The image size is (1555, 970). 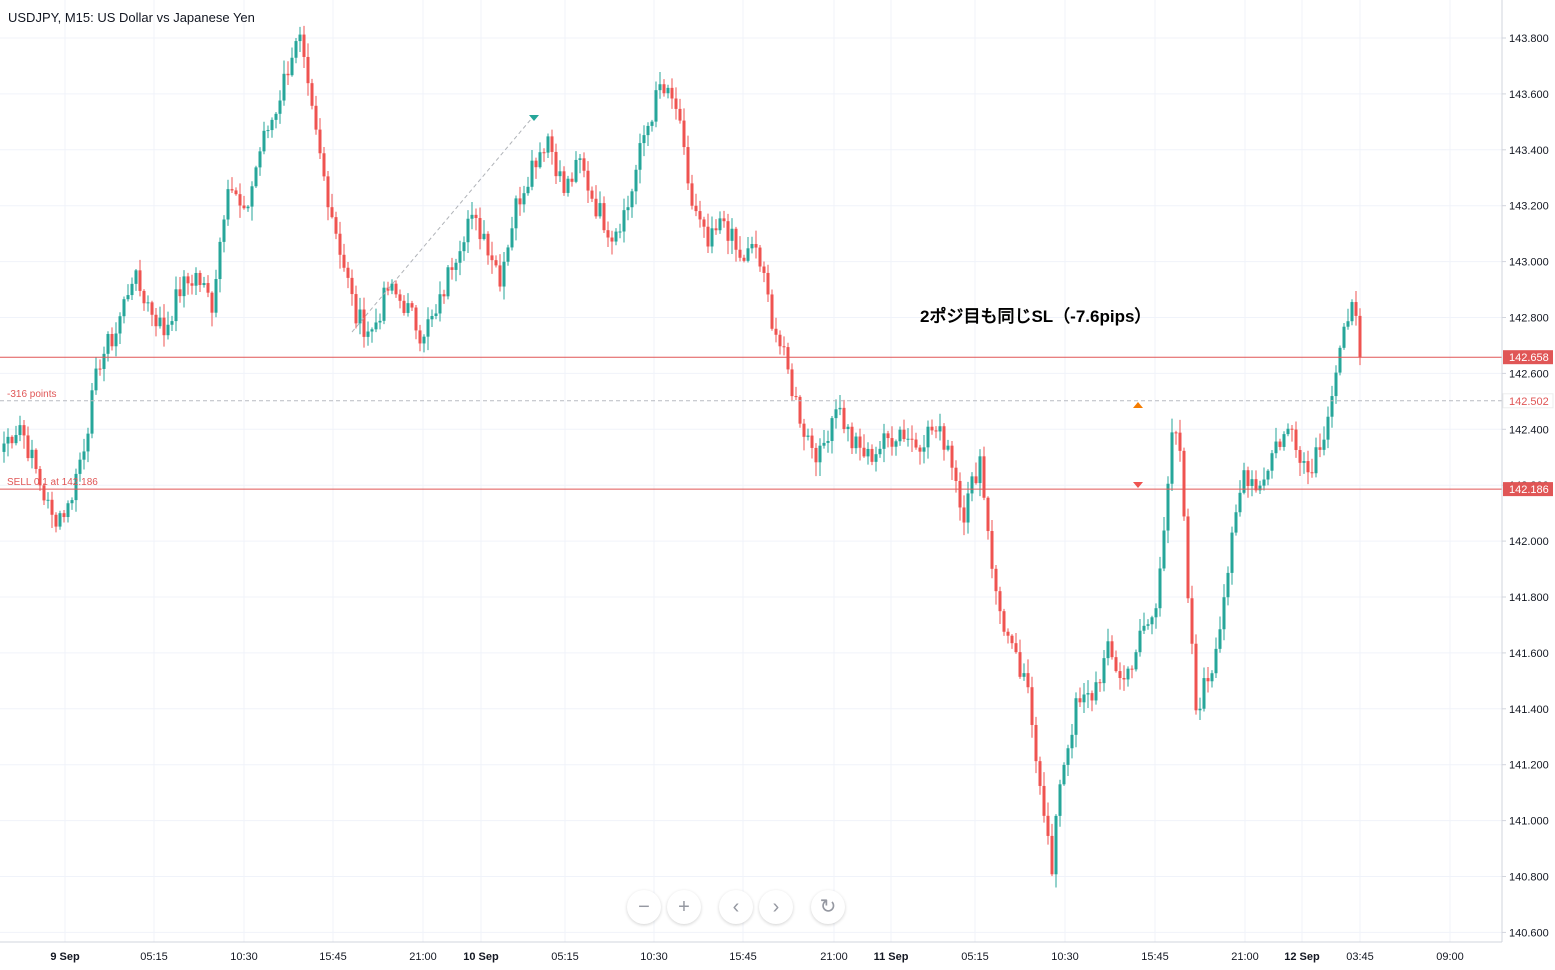 What do you see at coordinates (1529, 430) in the screenshot?
I see `y-tick-label: 142.400` at bounding box center [1529, 430].